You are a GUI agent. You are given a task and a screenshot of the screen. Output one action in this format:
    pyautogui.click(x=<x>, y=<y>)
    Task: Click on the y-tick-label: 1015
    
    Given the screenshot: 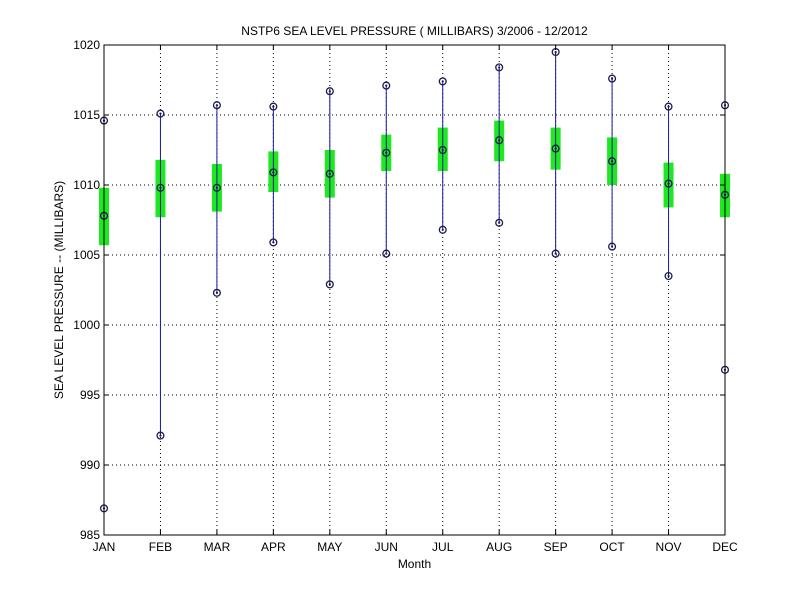 What is the action you would take?
    pyautogui.click(x=86, y=115)
    